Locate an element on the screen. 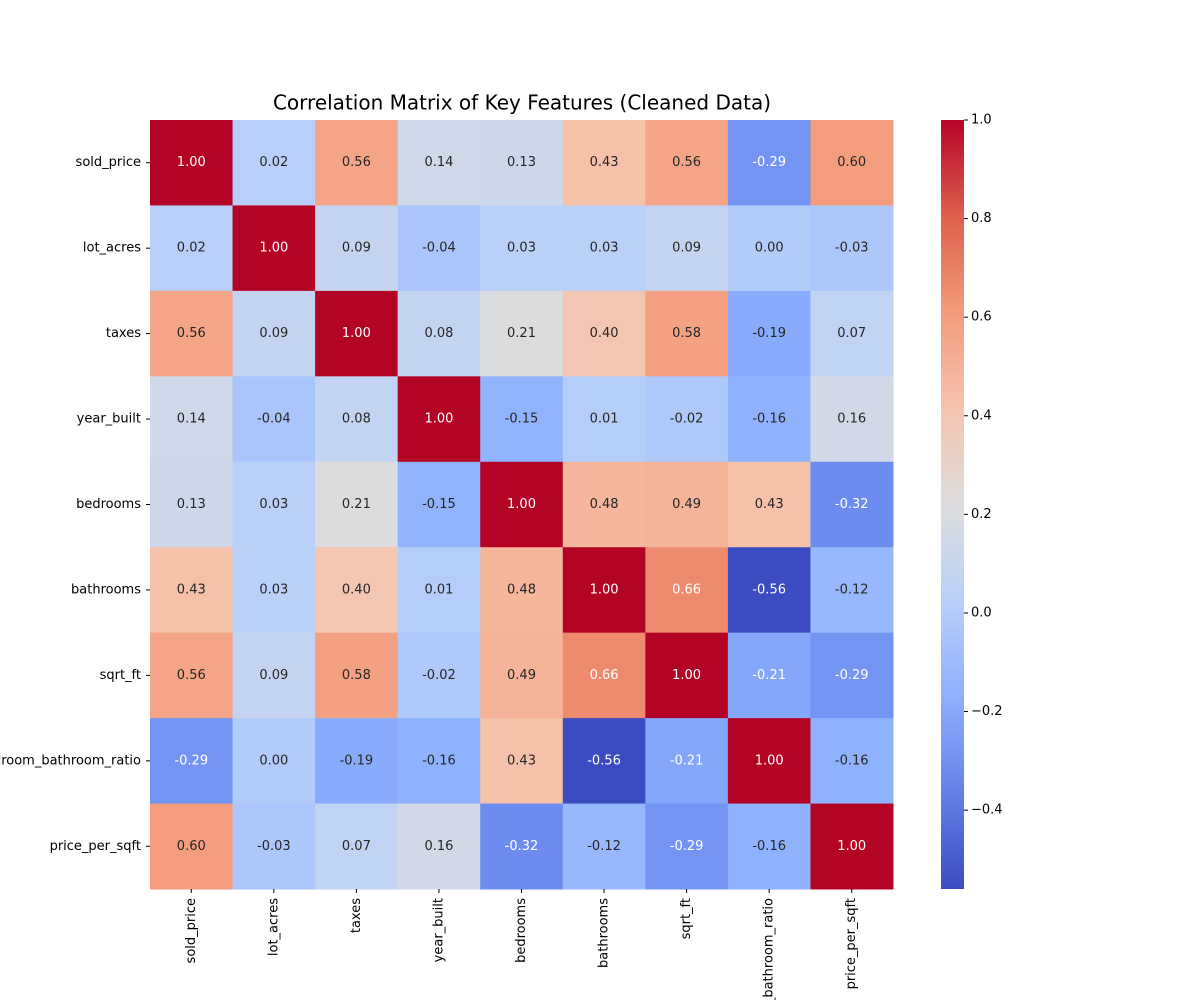 The height and width of the screenshot is (1000, 1200). cell-label: -0.04 is located at coordinates (274, 419).